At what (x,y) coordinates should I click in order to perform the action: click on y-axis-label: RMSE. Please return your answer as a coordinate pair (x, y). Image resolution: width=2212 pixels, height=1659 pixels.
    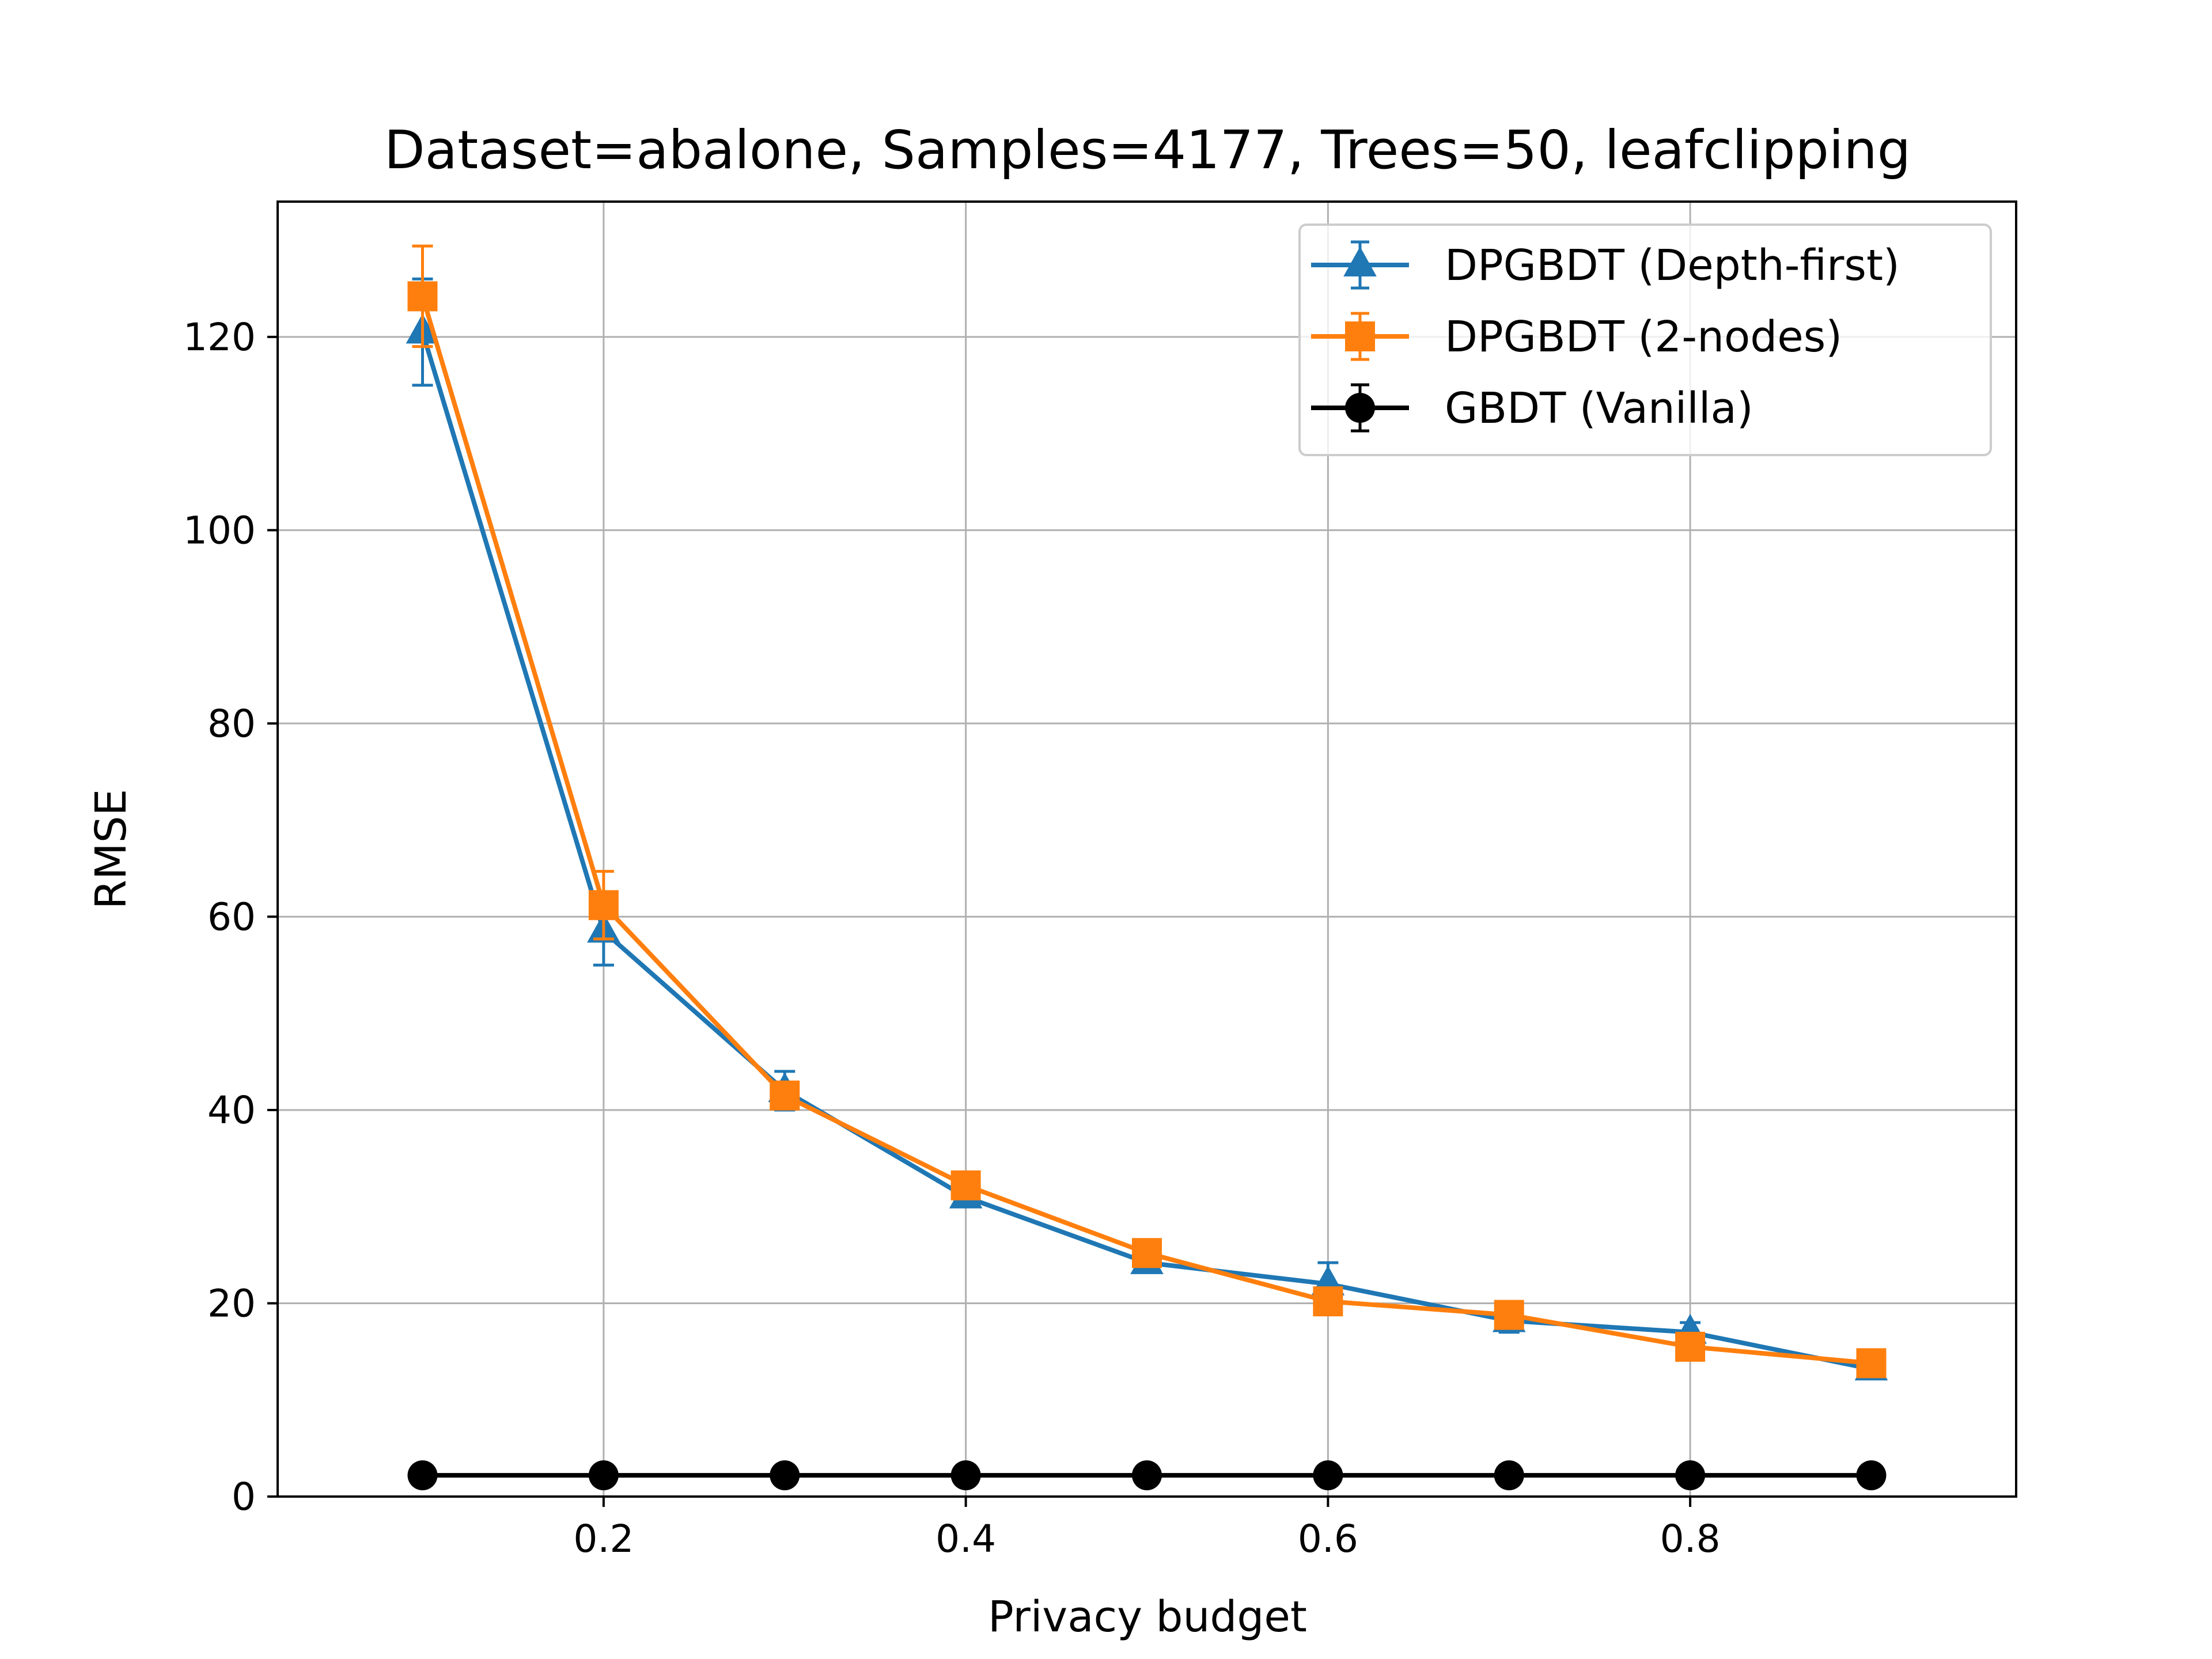
    Looking at the image, I should click on (111, 849).